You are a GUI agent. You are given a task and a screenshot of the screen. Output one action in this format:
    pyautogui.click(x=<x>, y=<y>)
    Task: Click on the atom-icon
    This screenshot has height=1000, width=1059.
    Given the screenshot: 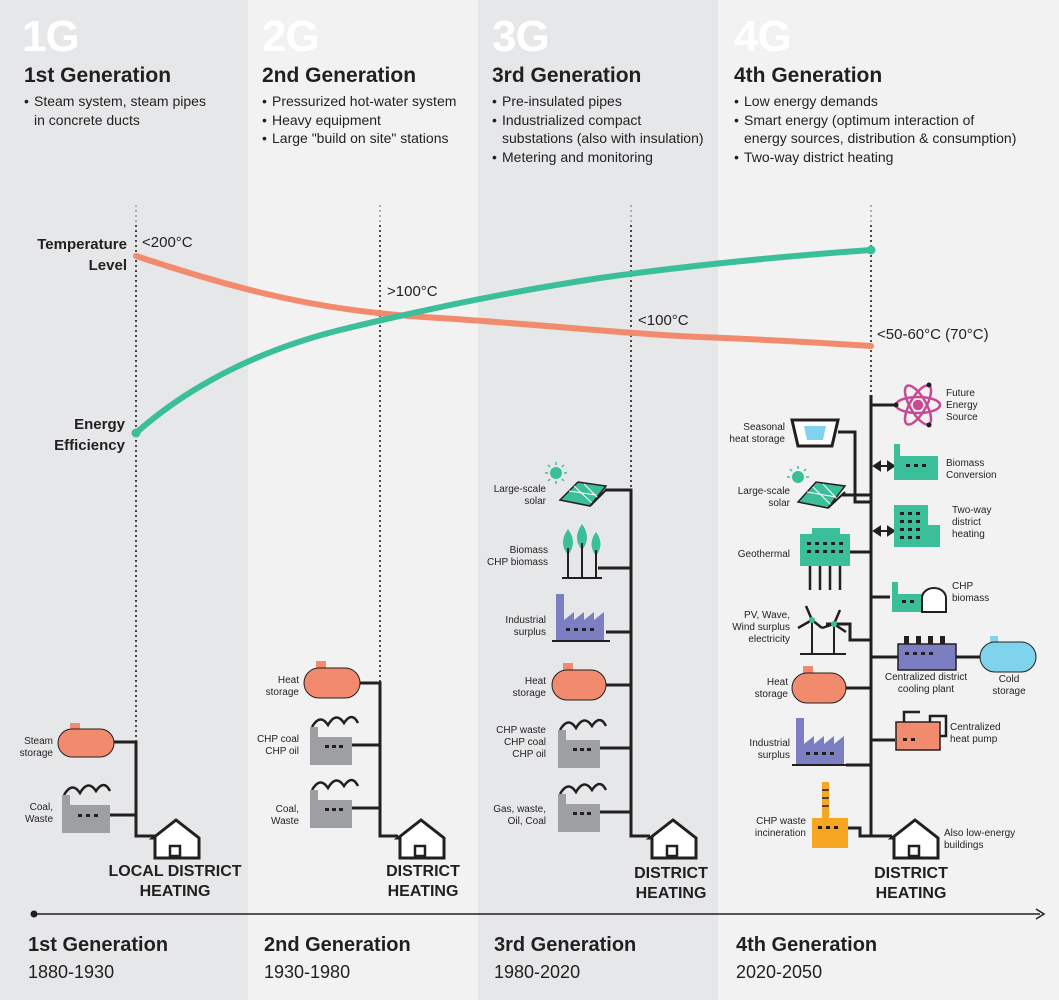 What is the action you would take?
    pyautogui.click(x=917, y=405)
    